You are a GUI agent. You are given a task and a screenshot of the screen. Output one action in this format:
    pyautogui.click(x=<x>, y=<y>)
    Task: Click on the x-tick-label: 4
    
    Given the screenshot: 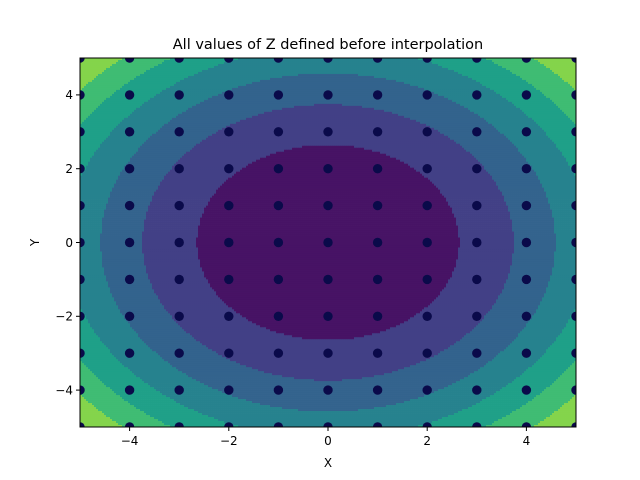 What is the action you would take?
    pyautogui.click(x=527, y=441)
    